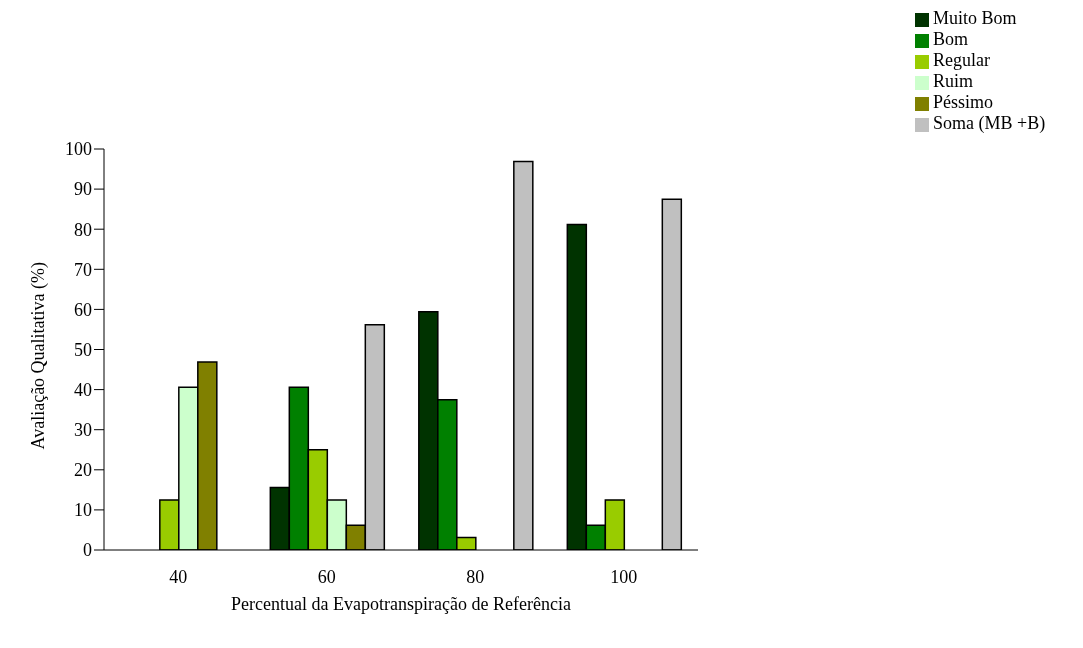  Describe the element at coordinates (326, 576) in the screenshot. I see `x-tick-label: 60` at that location.